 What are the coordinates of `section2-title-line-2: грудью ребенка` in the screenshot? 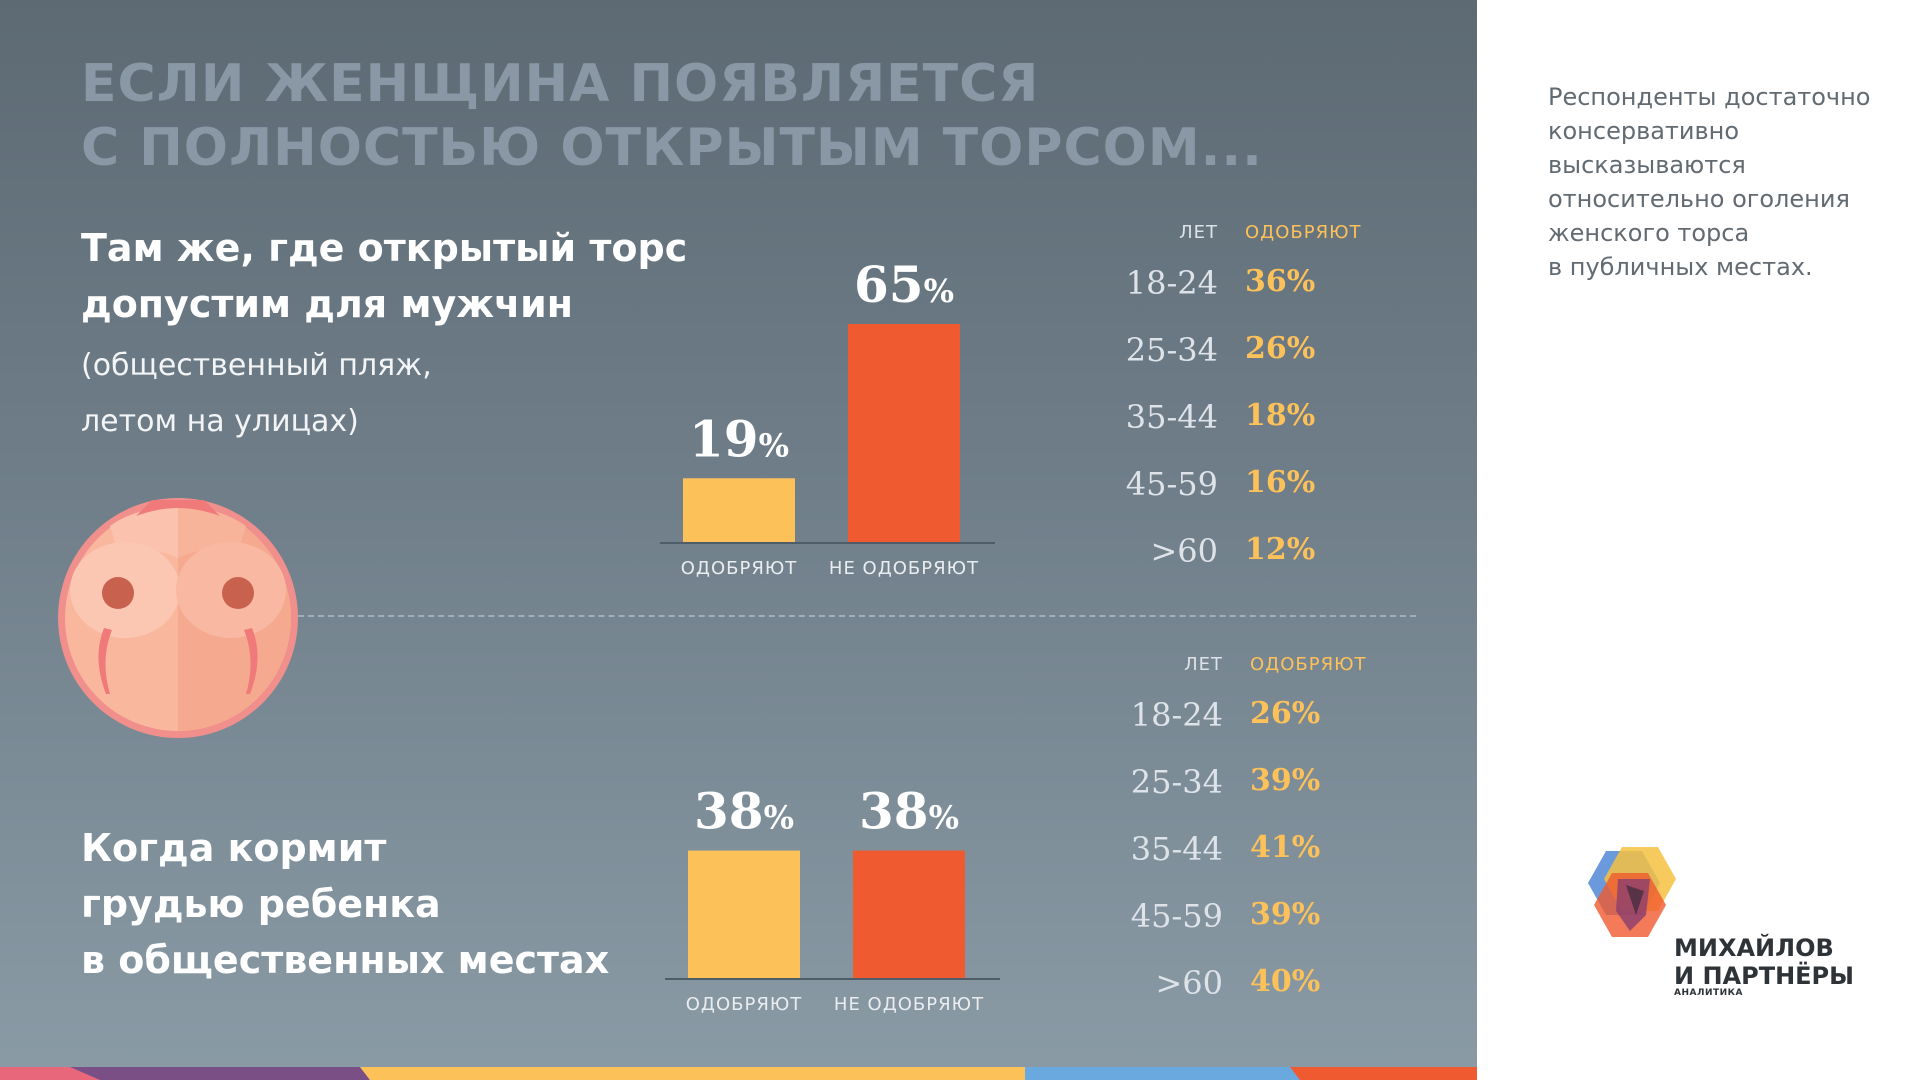 It's located at (261, 904).